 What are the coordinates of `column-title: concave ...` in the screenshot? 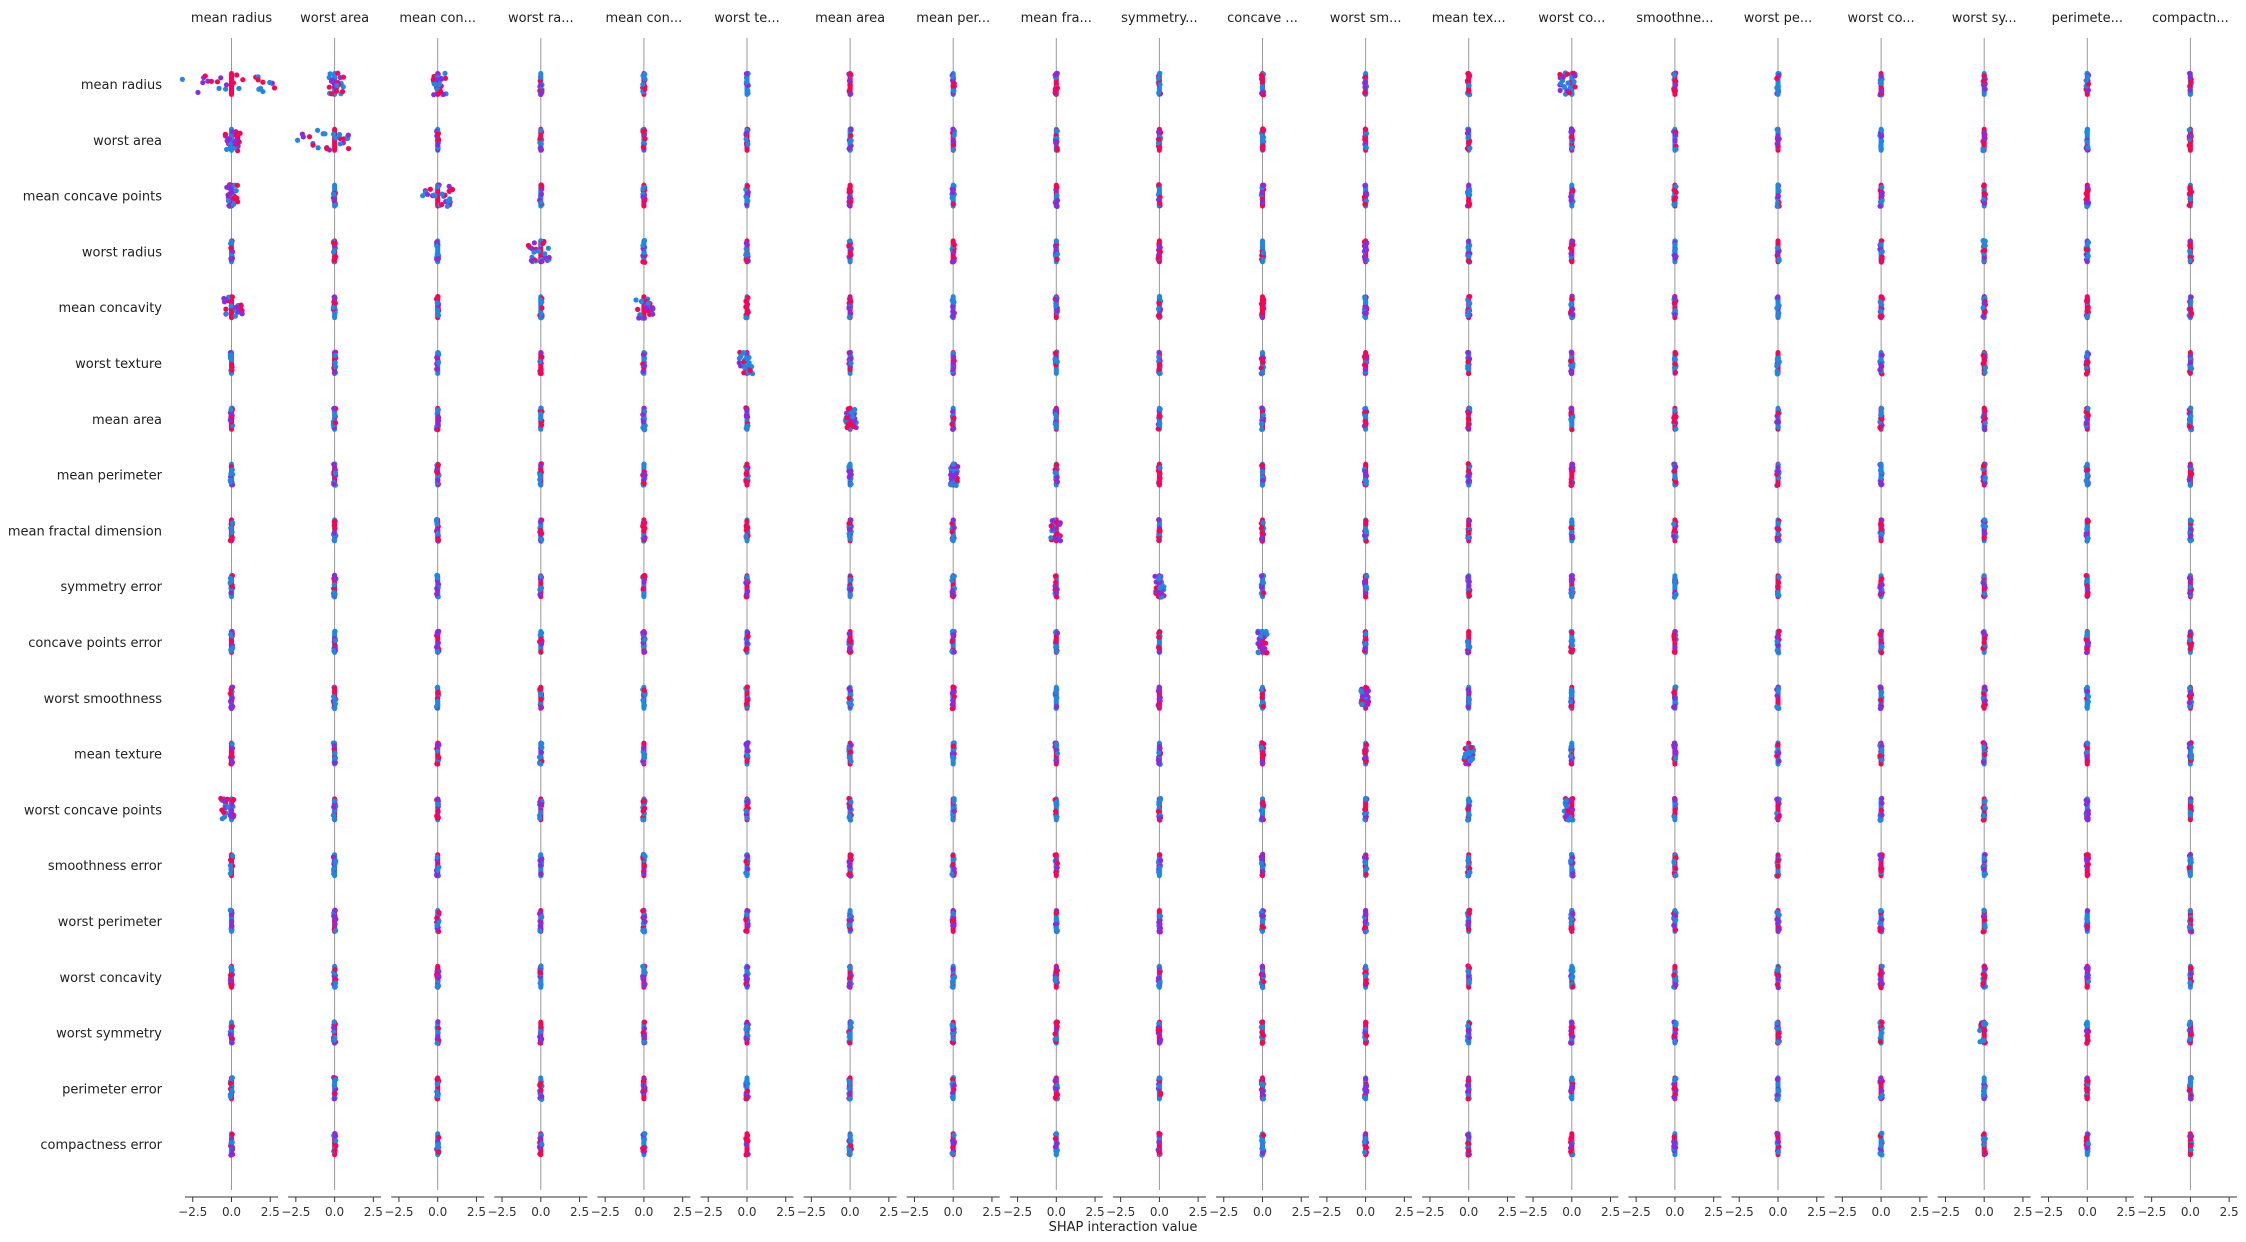 It's located at (1262, 18).